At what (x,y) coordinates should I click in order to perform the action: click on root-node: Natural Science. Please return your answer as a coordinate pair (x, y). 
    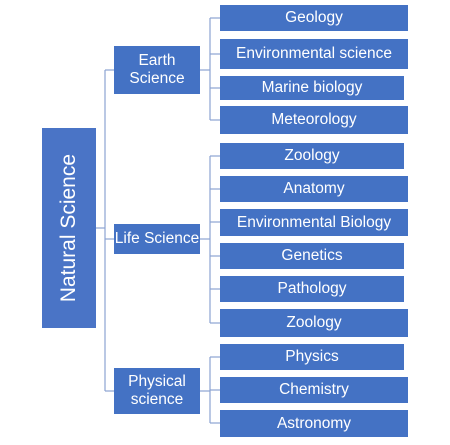
    Looking at the image, I should click on (69, 228).